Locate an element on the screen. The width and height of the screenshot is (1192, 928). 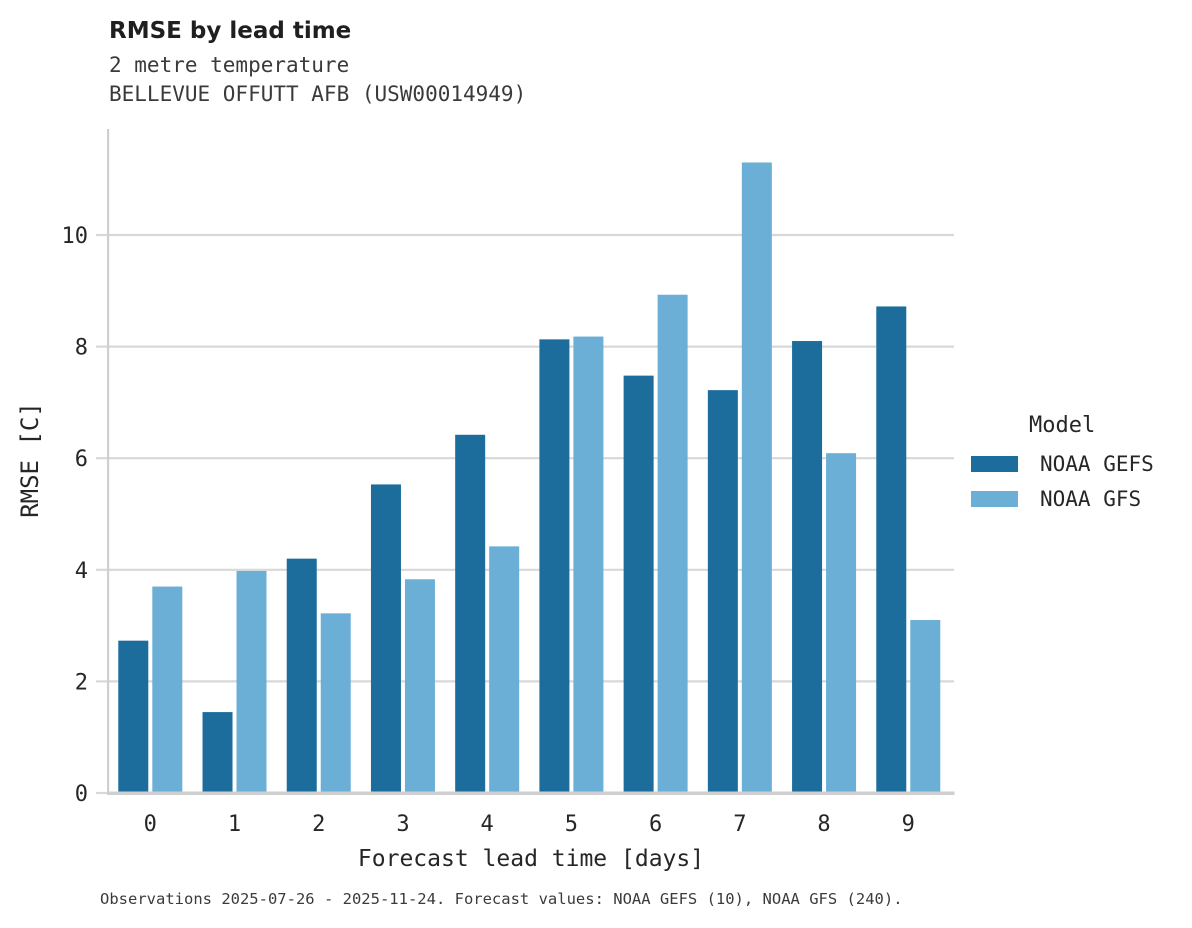
y-tick-label-2: 2 is located at coordinates (81, 682).